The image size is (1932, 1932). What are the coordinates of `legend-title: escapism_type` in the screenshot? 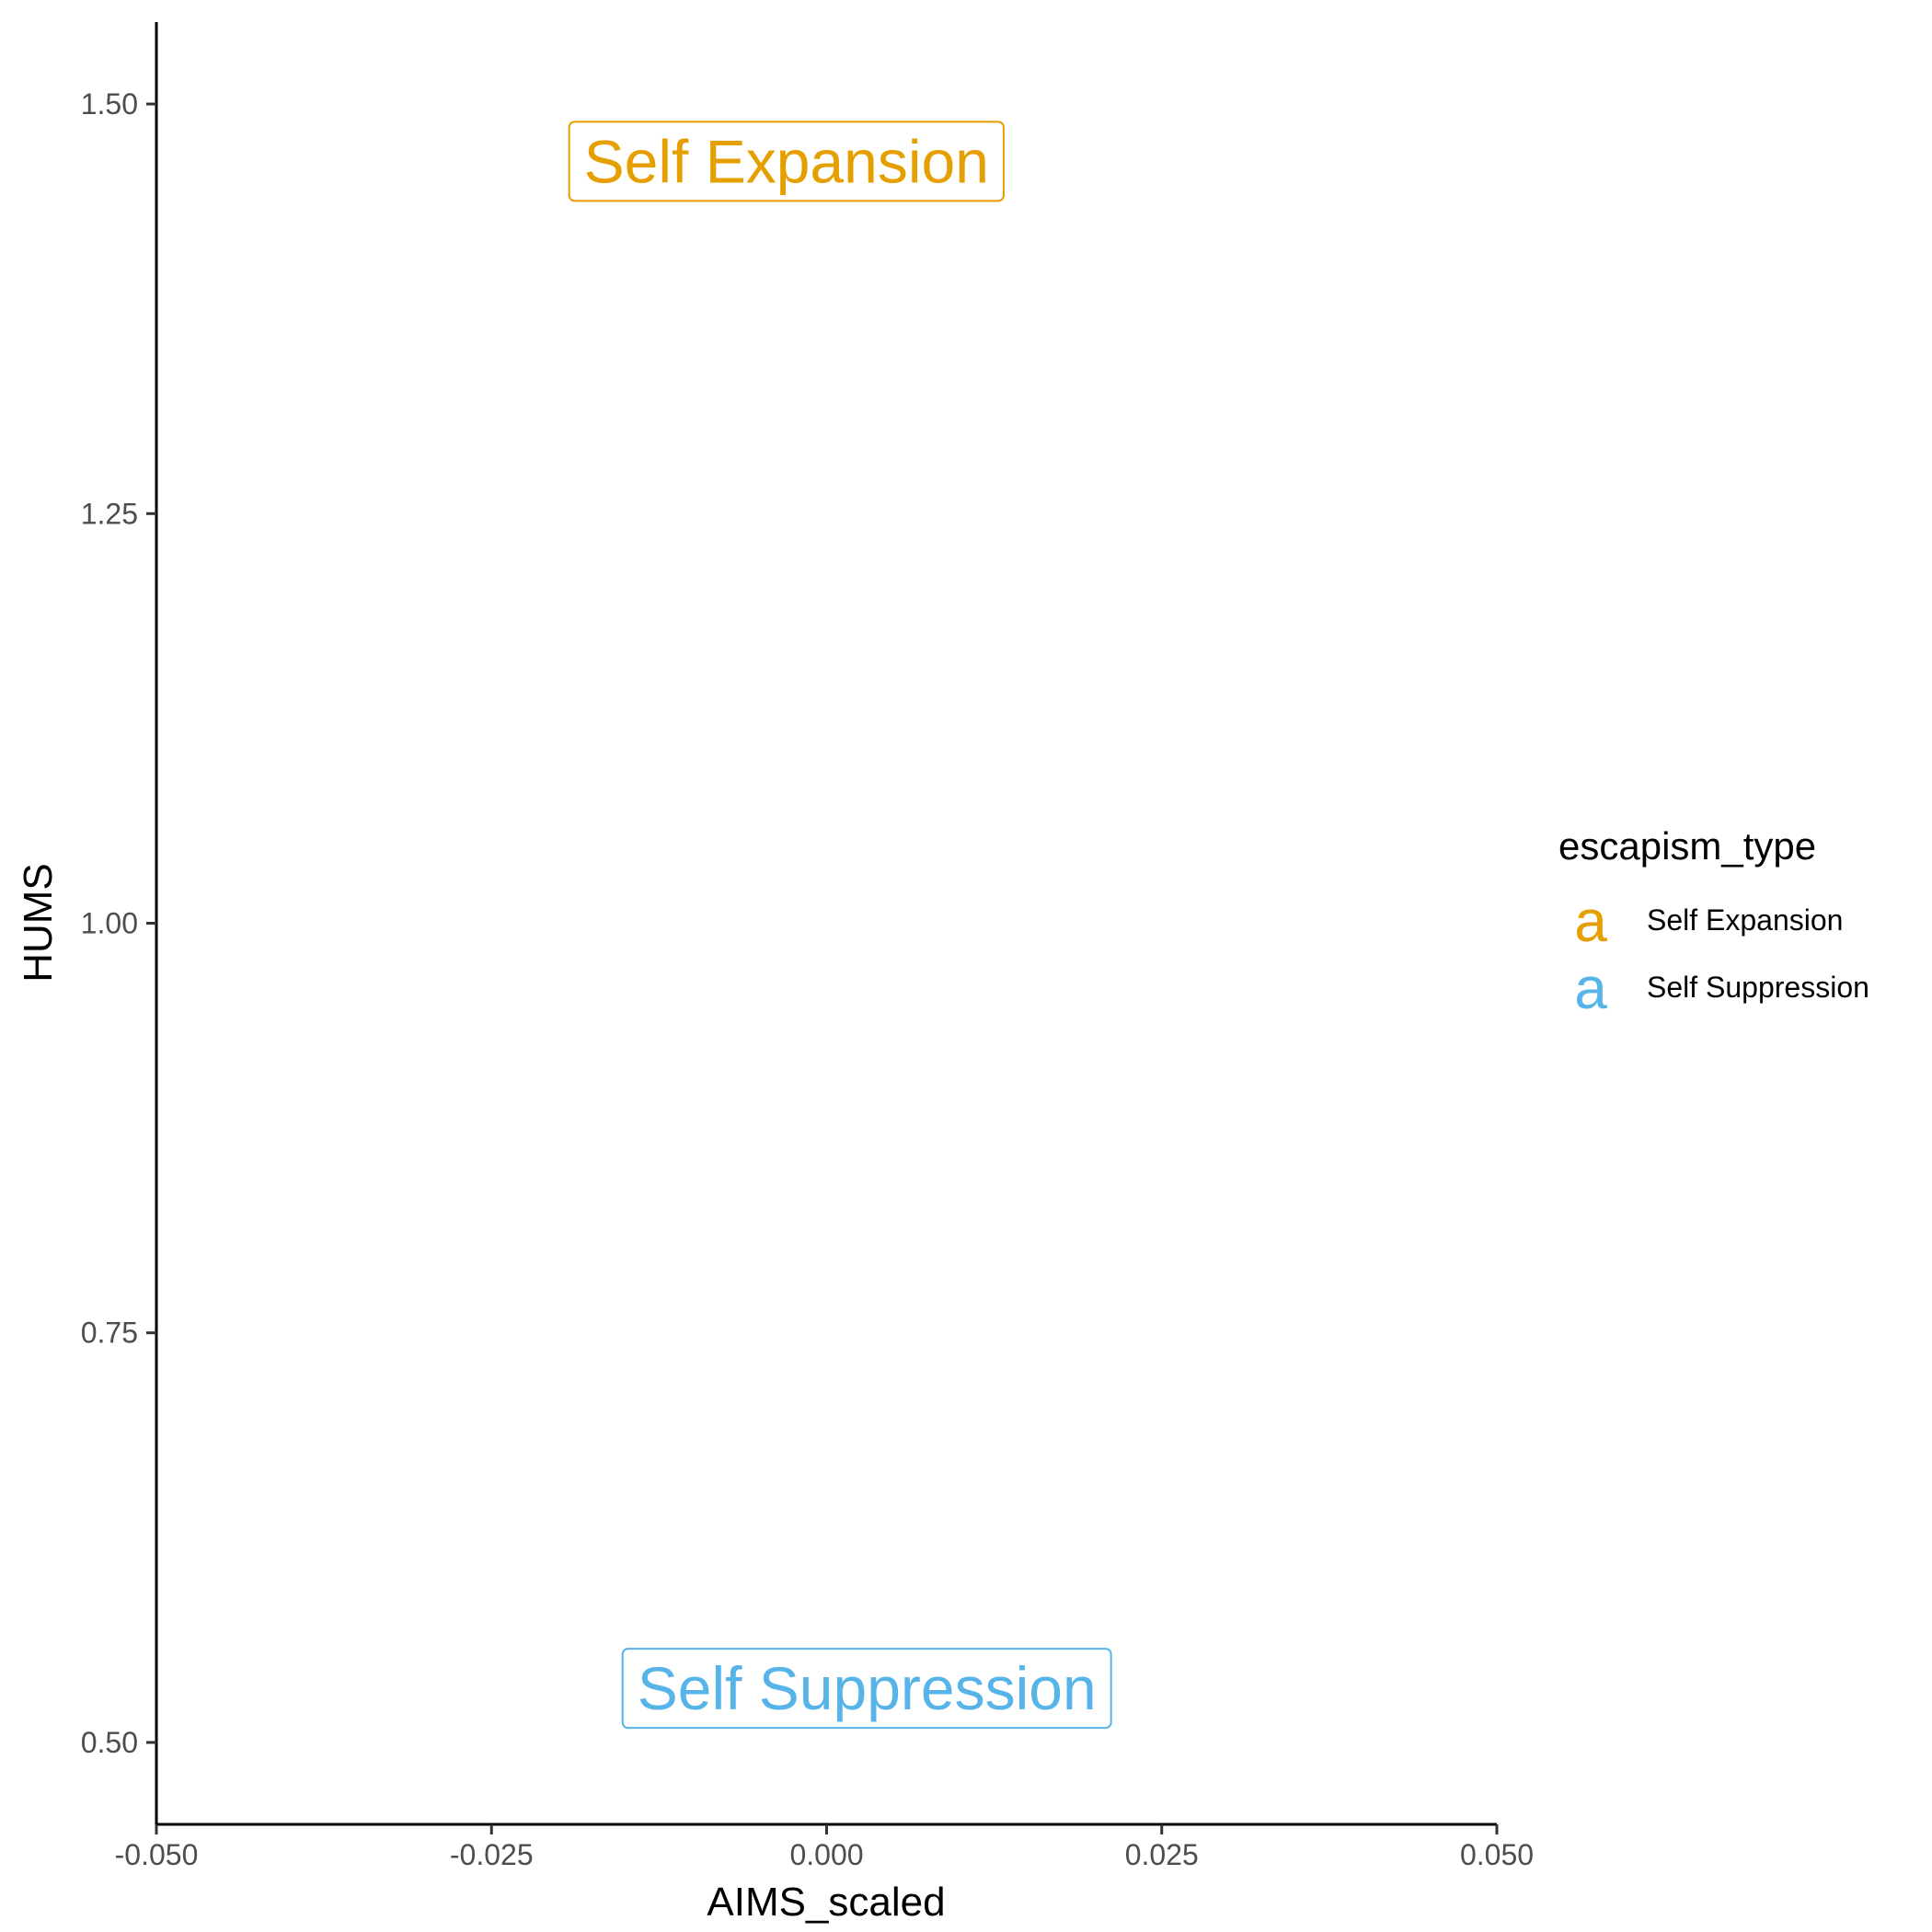 It's located at (1687, 846).